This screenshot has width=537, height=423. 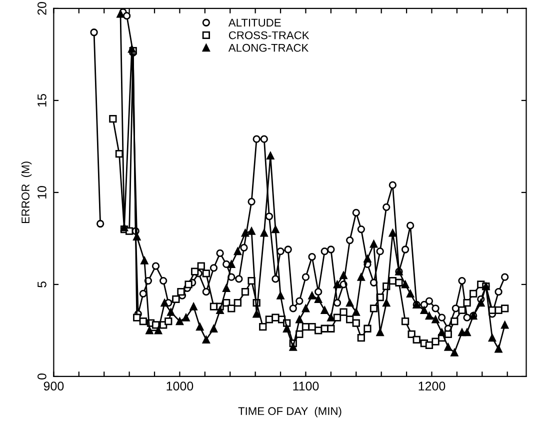 What do you see at coordinates (42, 376) in the screenshot?
I see `y-tick-label: 0` at bounding box center [42, 376].